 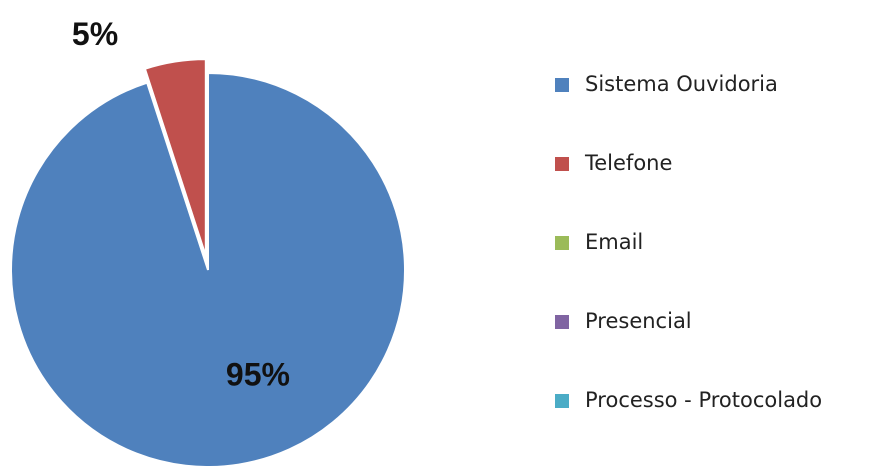 I want to click on legend-label: Sistema Ouvidoria, so click(x=681, y=84).